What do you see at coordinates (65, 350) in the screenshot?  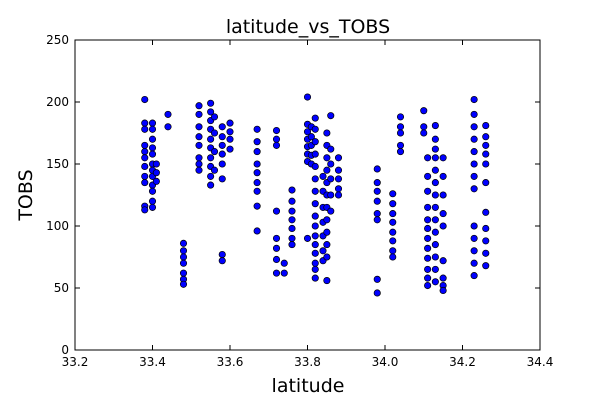 I see `y-tick-label: 0` at bounding box center [65, 350].